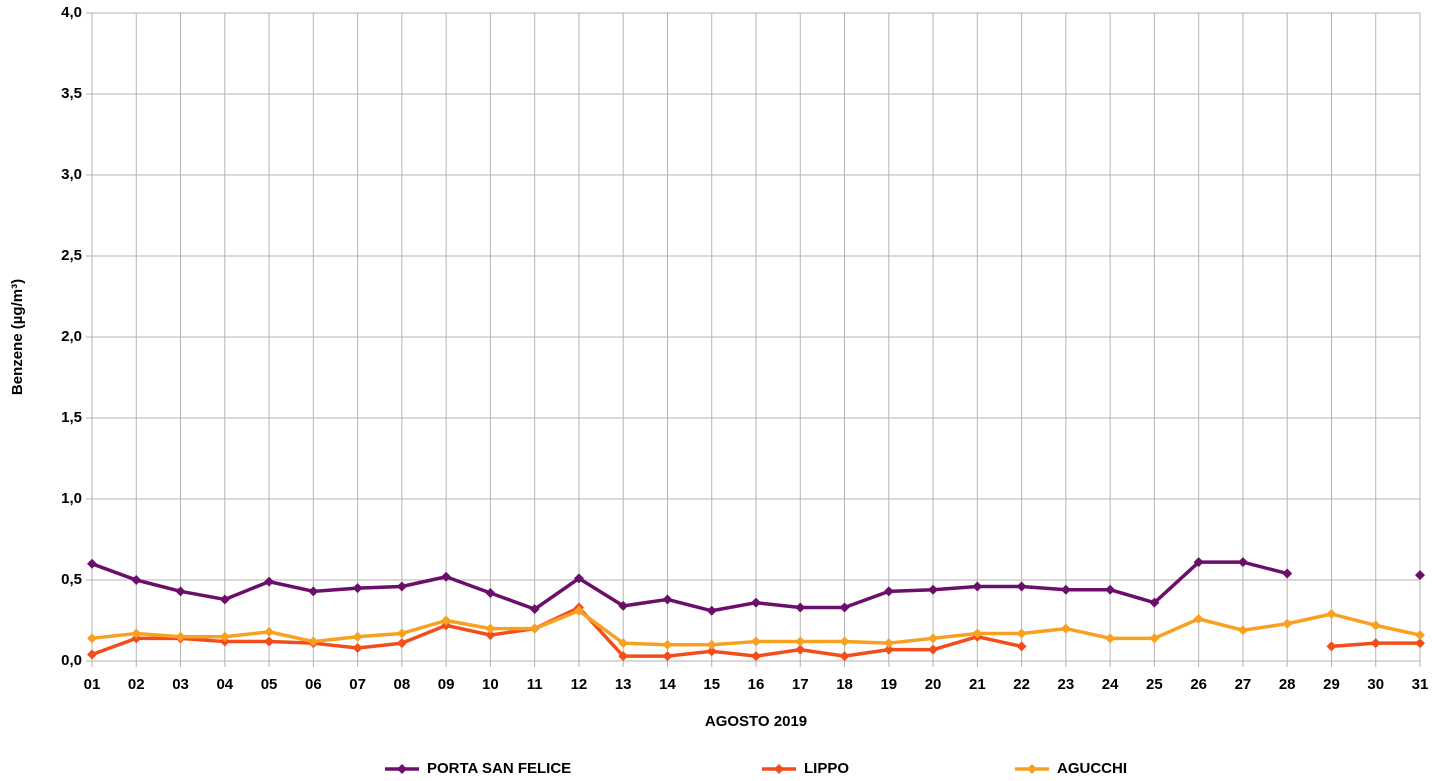 The height and width of the screenshot is (781, 1444). I want to click on x-tick-label: 06, so click(313, 684).